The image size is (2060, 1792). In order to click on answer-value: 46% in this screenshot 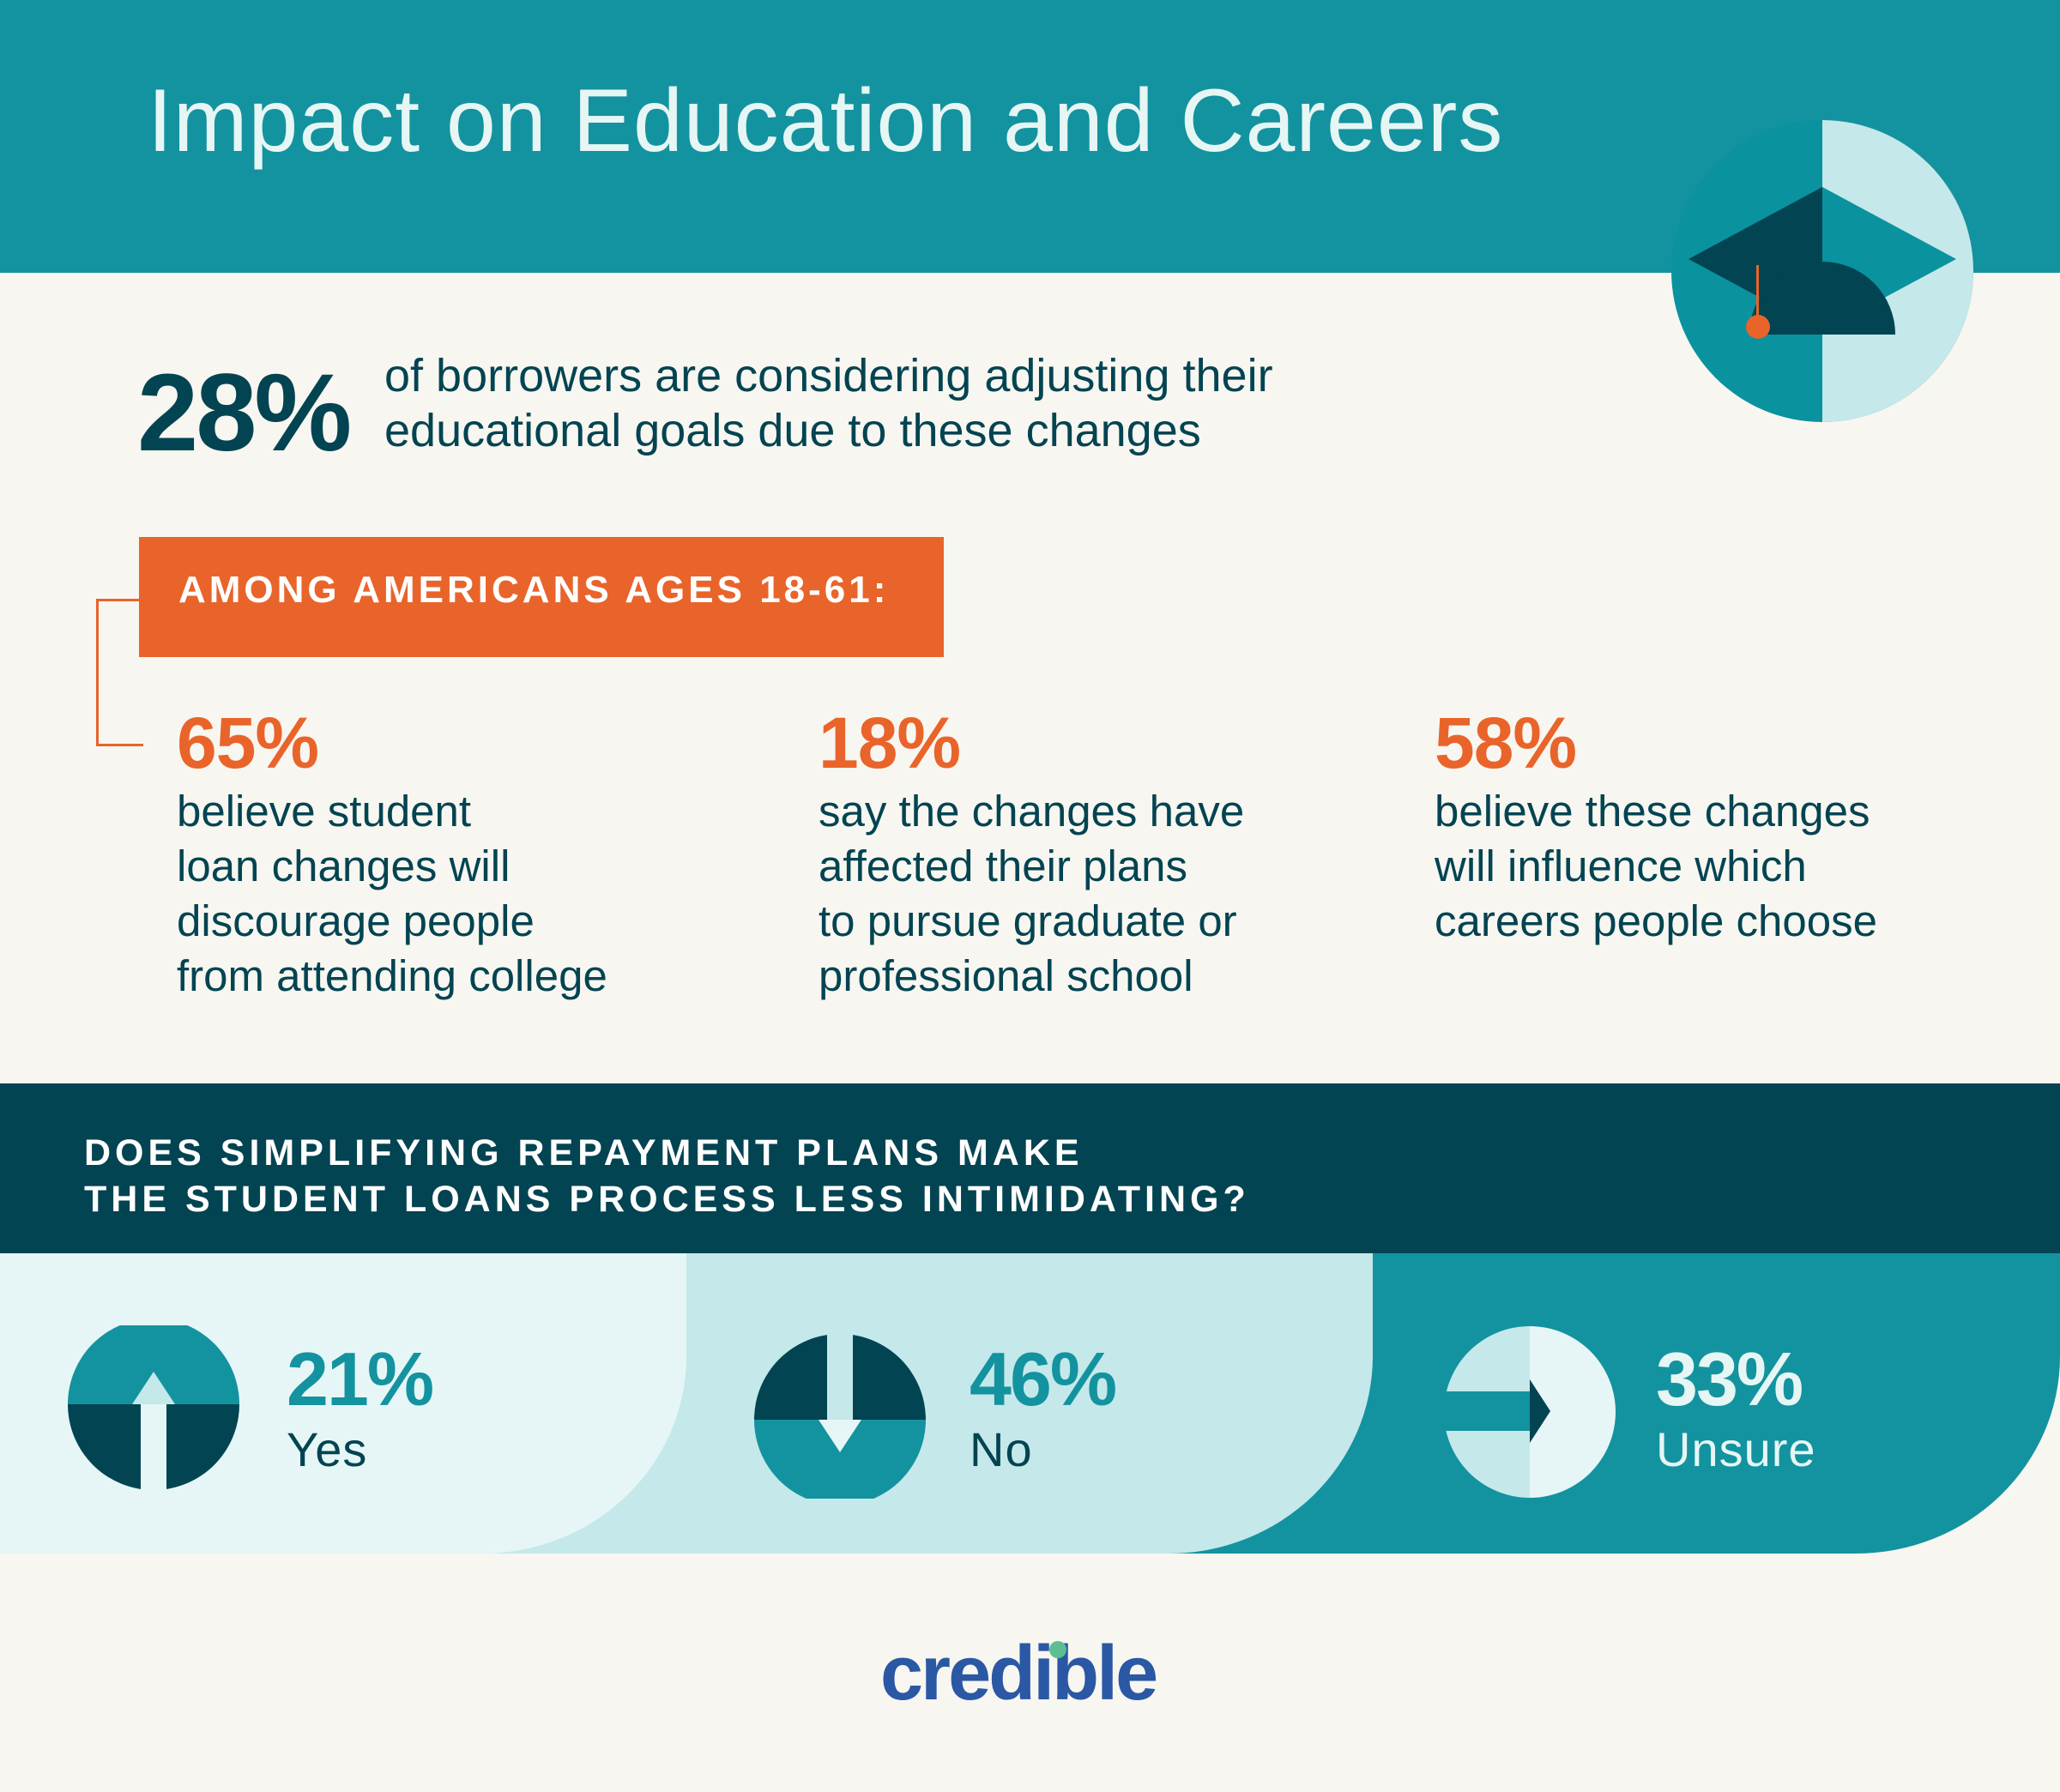, I will do `click(1043, 1378)`.